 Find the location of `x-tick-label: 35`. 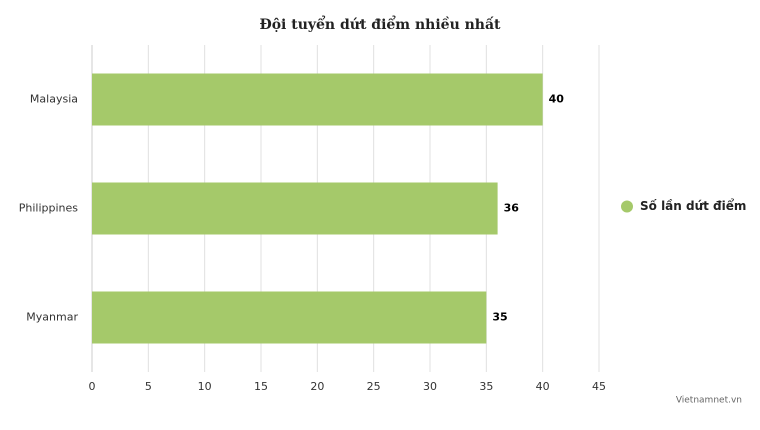

x-tick-label: 35 is located at coordinates (486, 386).